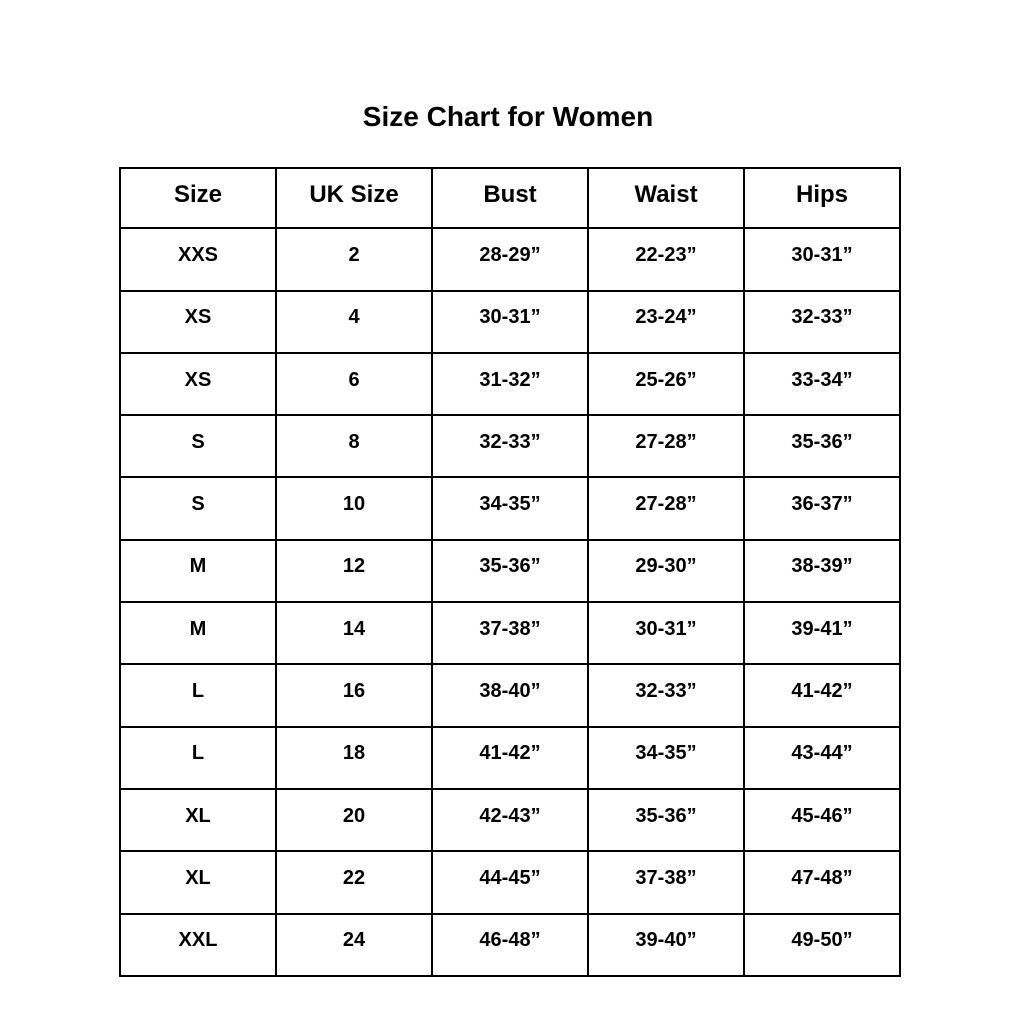 This screenshot has height=1024, width=1024. What do you see at coordinates (508, 116) in the screenshot?
I see `page-title: Size Chart for Women` at bounding box center [508, 116].